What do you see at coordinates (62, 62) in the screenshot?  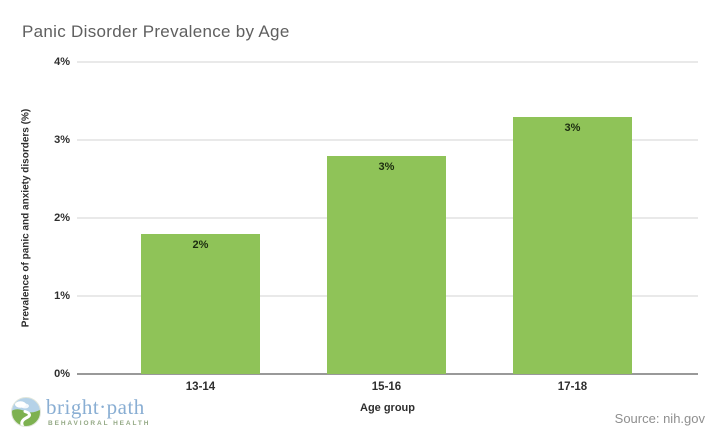 I see `y-tick-label: 4%` at bounding box center [62, 62].